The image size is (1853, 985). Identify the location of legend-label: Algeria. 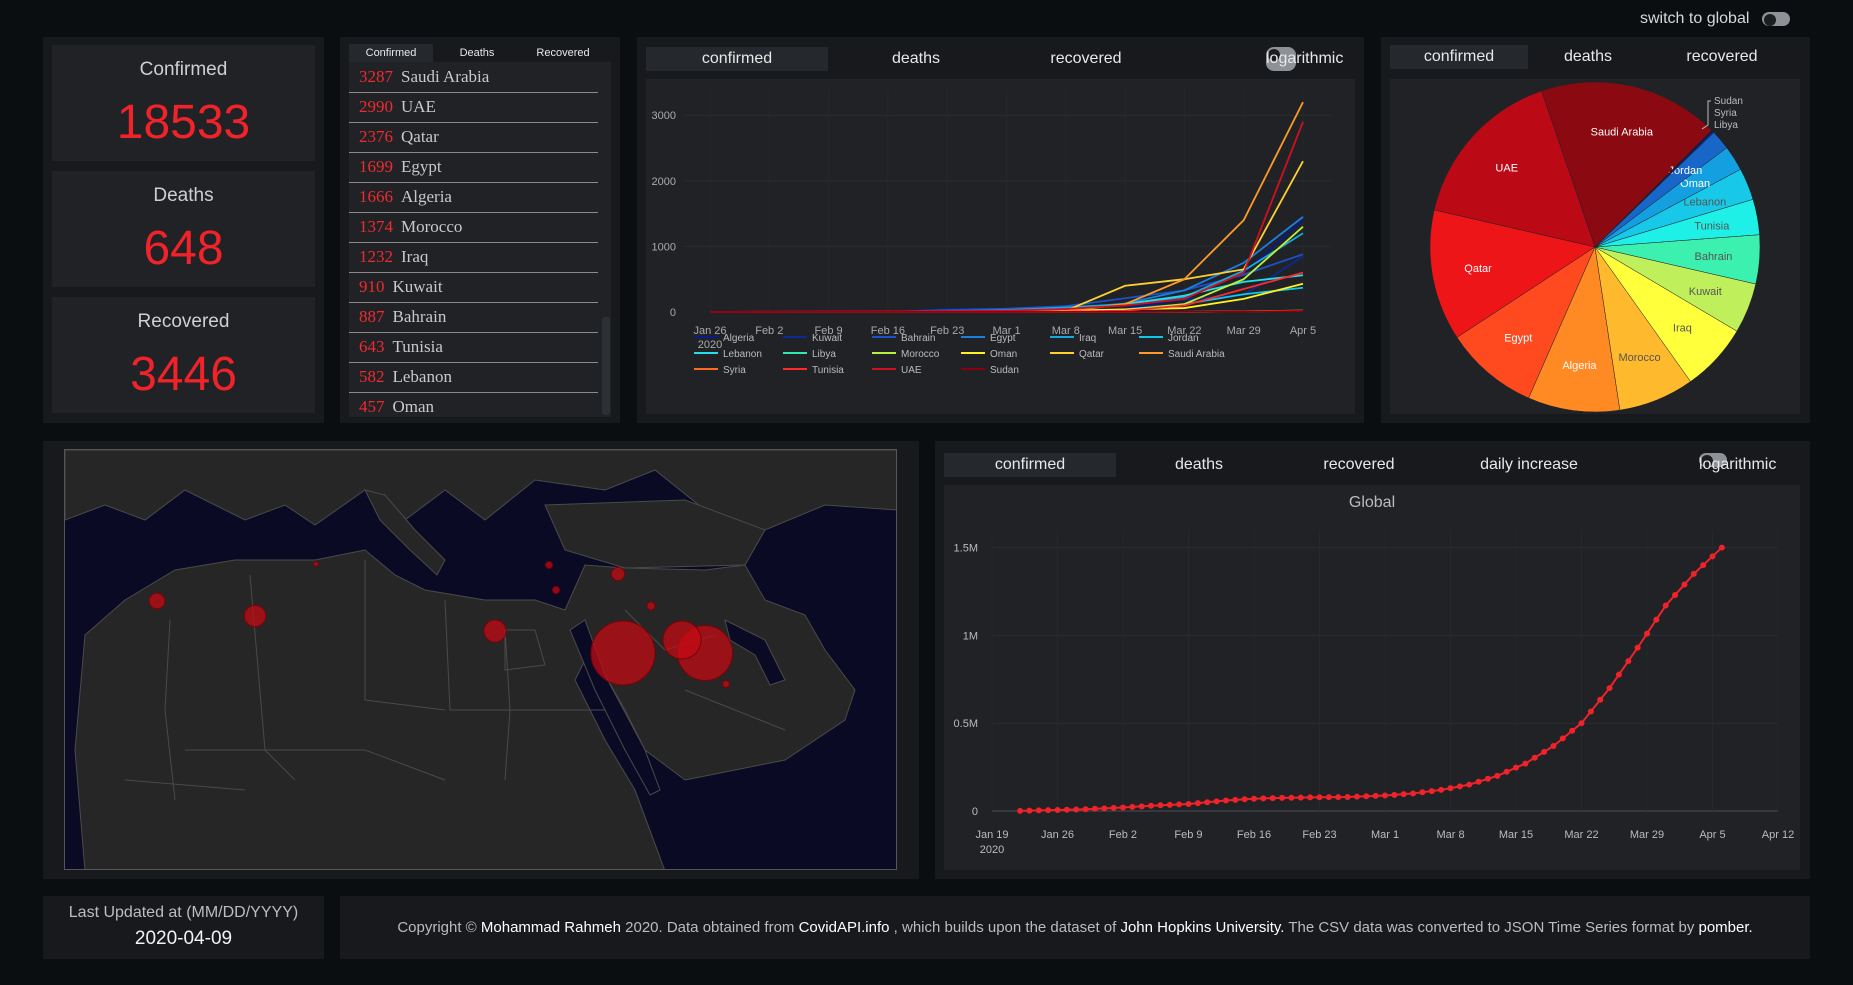
(739, 338).